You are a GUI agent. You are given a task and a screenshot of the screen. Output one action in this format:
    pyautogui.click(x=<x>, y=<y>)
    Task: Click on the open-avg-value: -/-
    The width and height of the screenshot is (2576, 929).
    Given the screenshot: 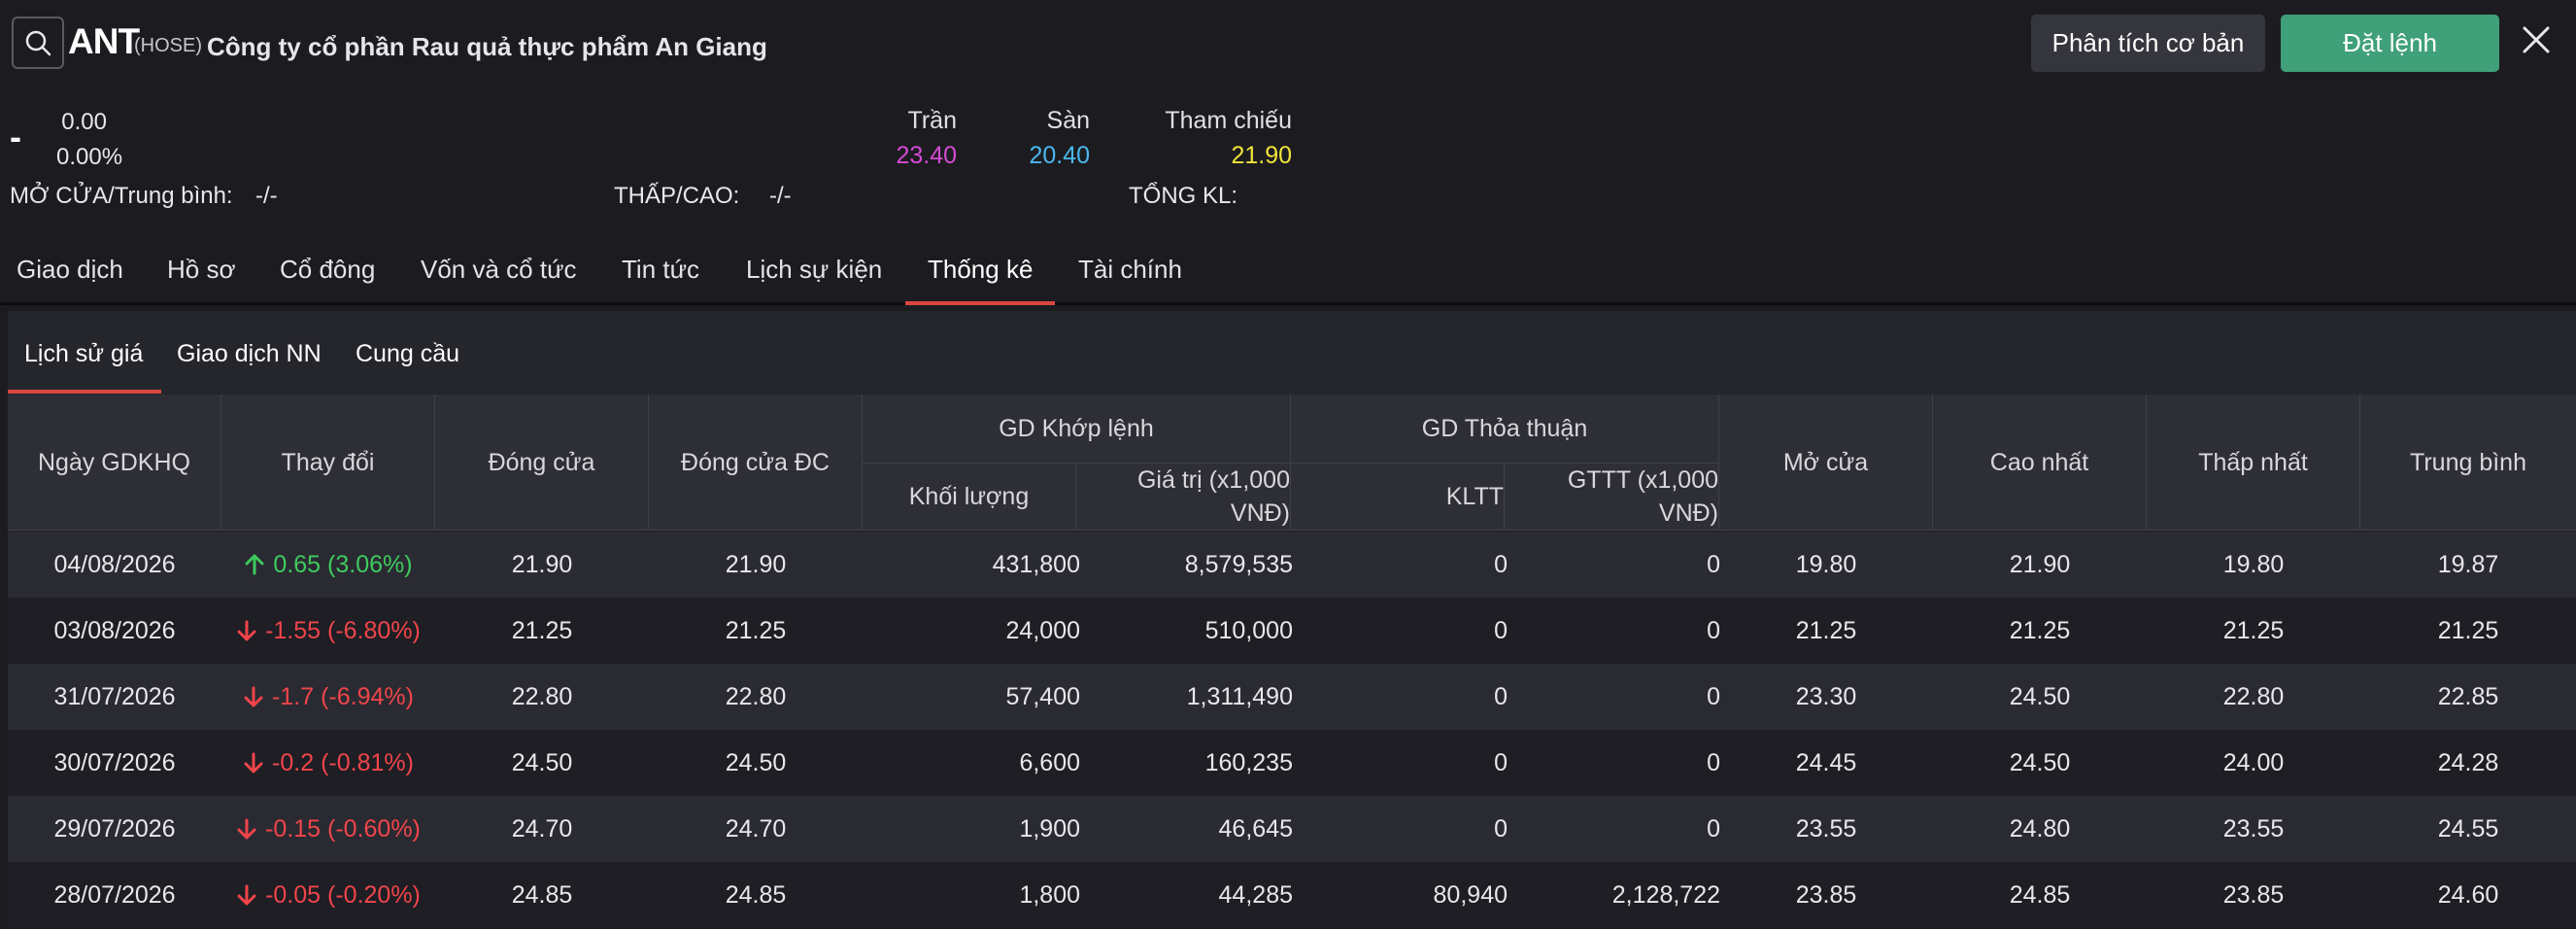 What is the action you would take?
    pyautogui.click(x=266, y=196)
    